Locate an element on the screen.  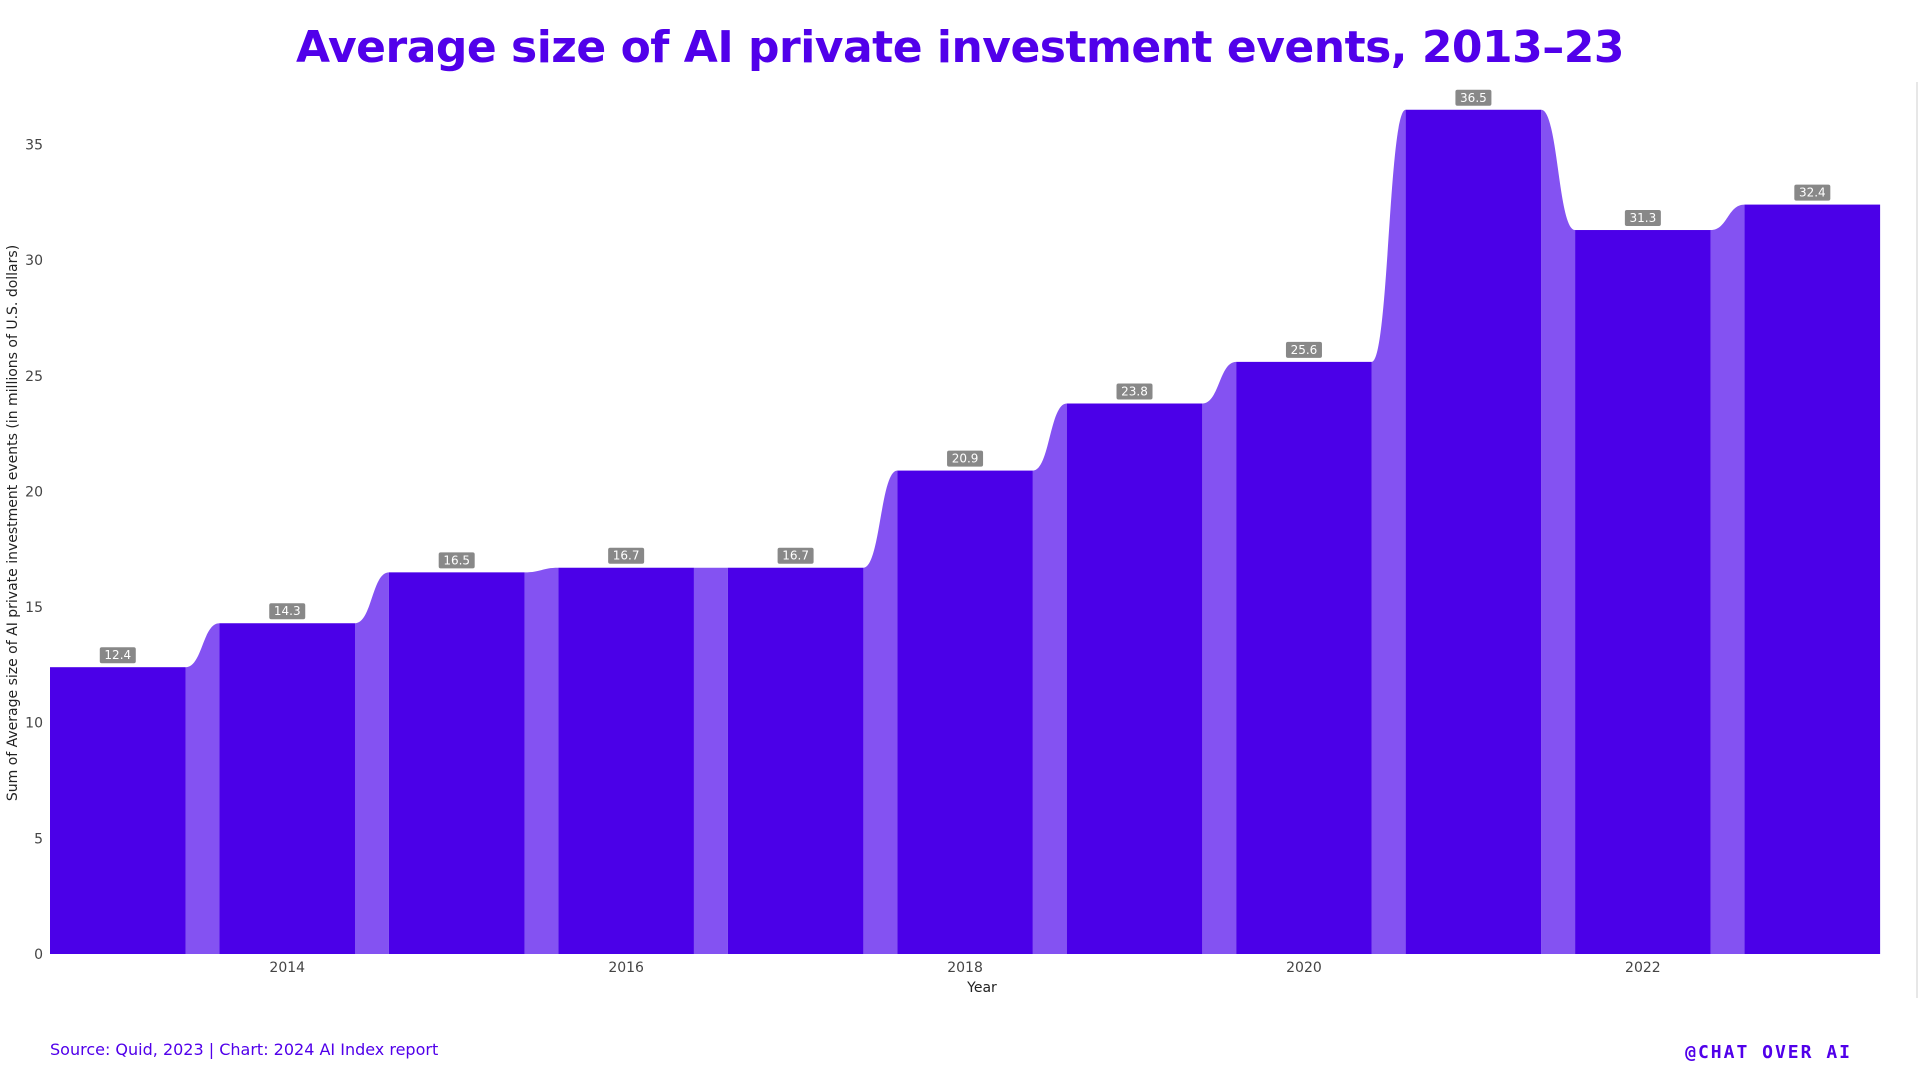
bar-2022 is located at coordinates (1643, 592).